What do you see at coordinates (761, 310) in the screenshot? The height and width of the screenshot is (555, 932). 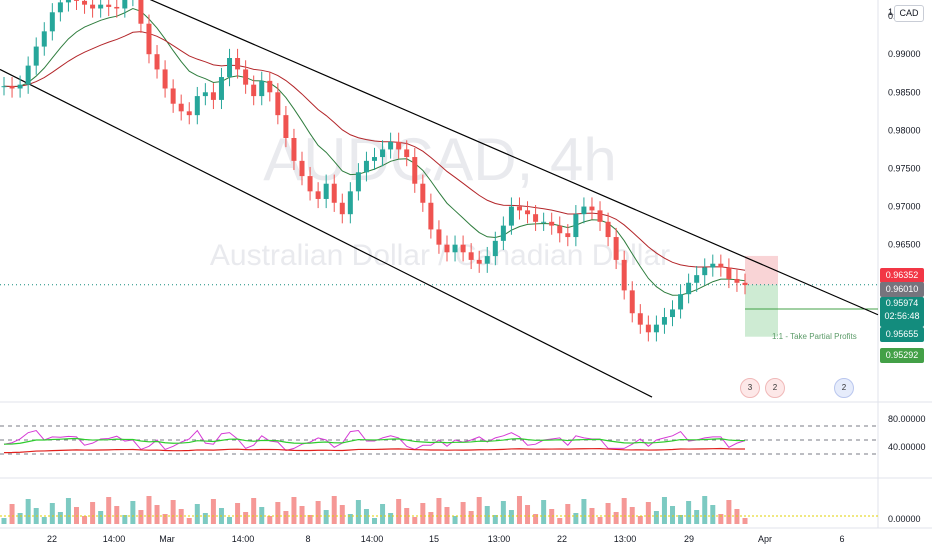 I see `target-zone` at bounding box center [761, 310].